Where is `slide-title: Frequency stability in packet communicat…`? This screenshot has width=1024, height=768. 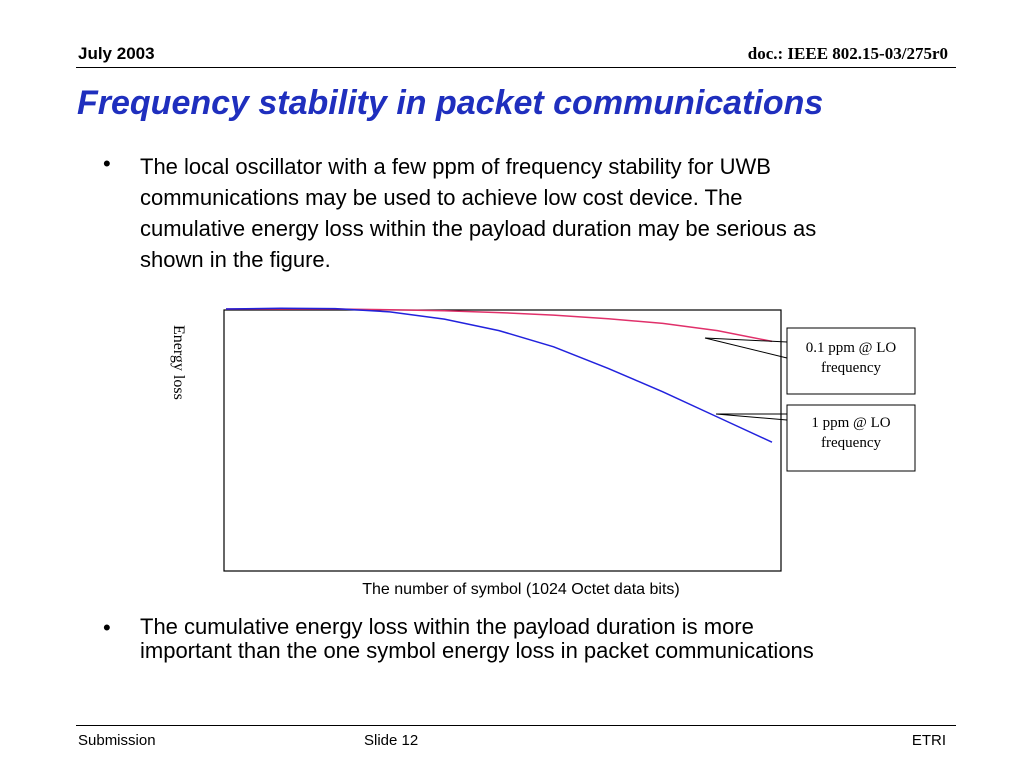
slide-title: Frequency stability in packet communicat… is located at coordinates (450, 103).